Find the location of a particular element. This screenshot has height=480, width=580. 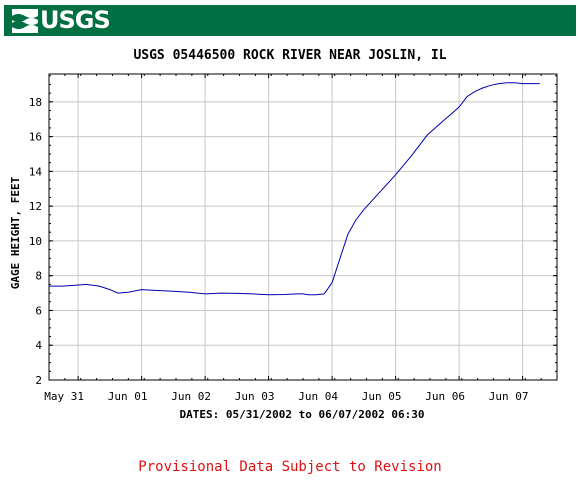

x-tick-label: Jun 01 is located at coordinates (128, 396).